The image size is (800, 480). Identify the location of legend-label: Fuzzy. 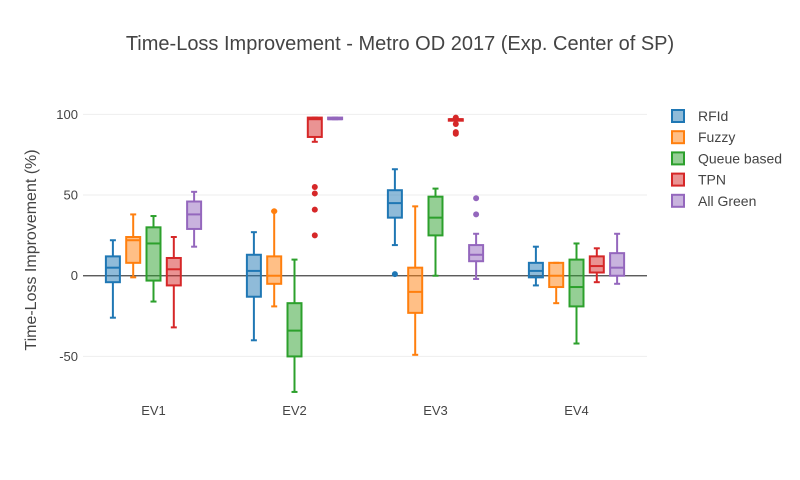
(716, 137).